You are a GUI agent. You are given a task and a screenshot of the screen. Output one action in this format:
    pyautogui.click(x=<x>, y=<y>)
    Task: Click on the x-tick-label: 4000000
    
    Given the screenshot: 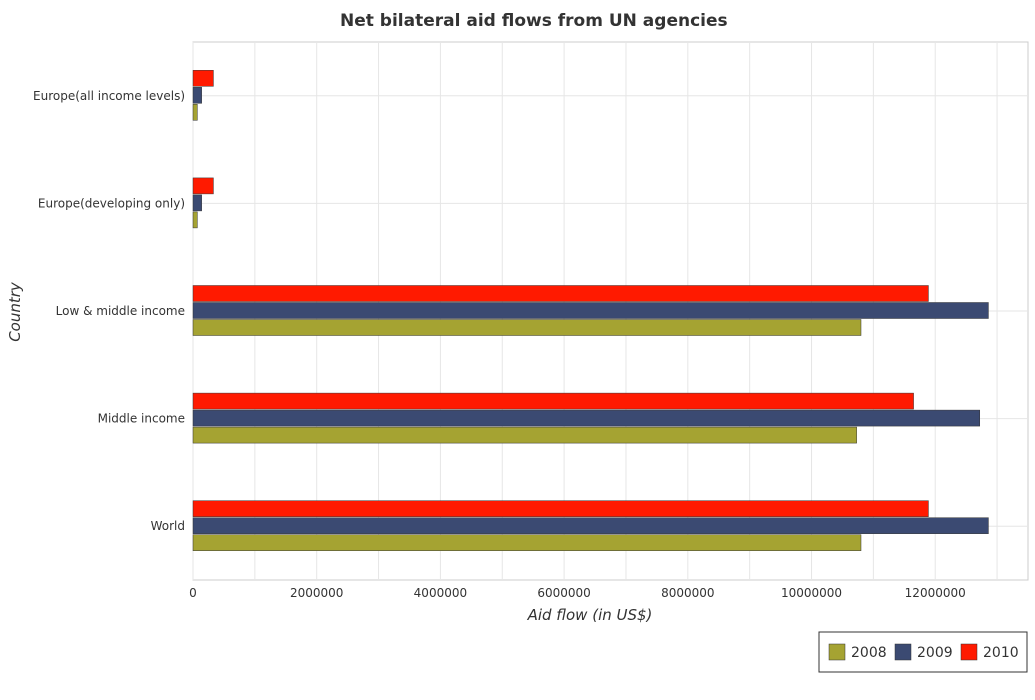 What is the action you would take?
    pyautogui.click(x=440, y=593)
    